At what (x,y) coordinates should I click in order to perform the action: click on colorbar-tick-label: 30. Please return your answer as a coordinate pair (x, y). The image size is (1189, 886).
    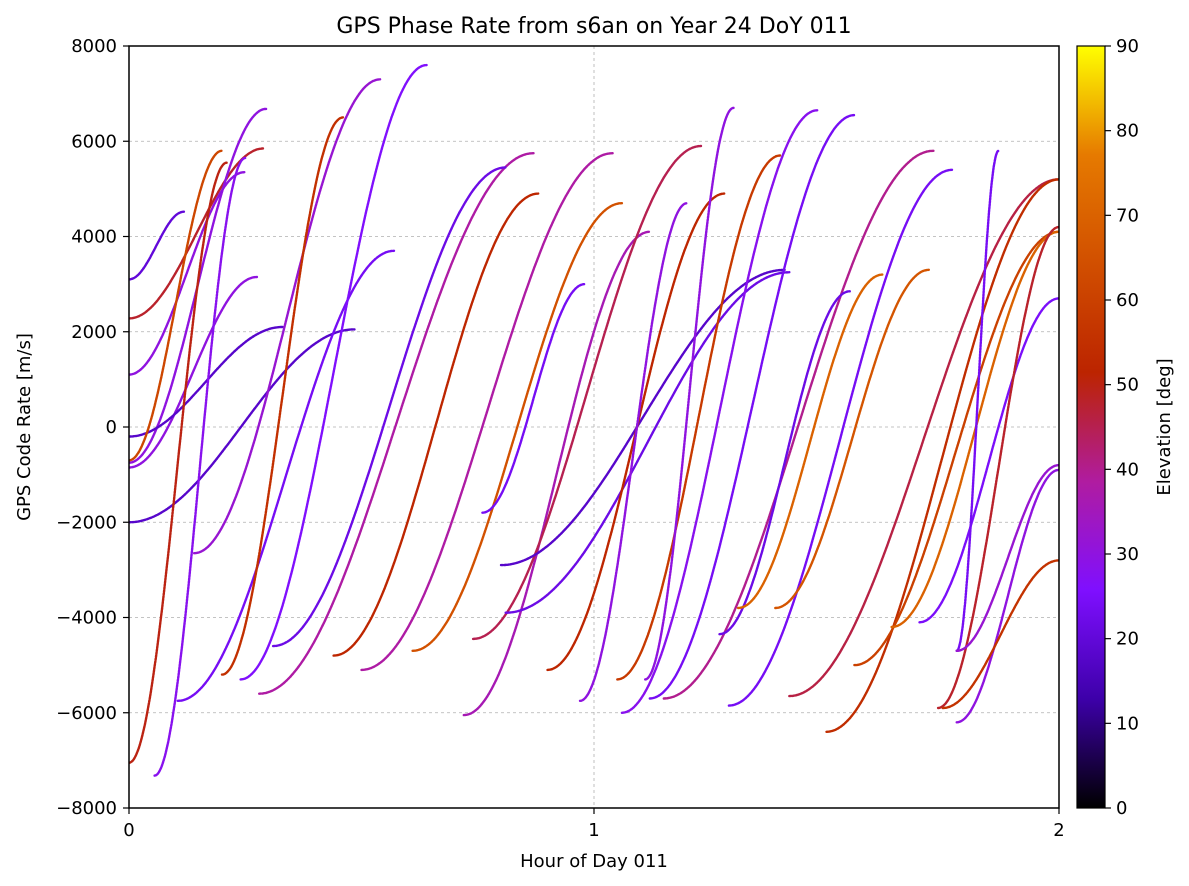
    Looking at the image, I should click on (1127, 554).